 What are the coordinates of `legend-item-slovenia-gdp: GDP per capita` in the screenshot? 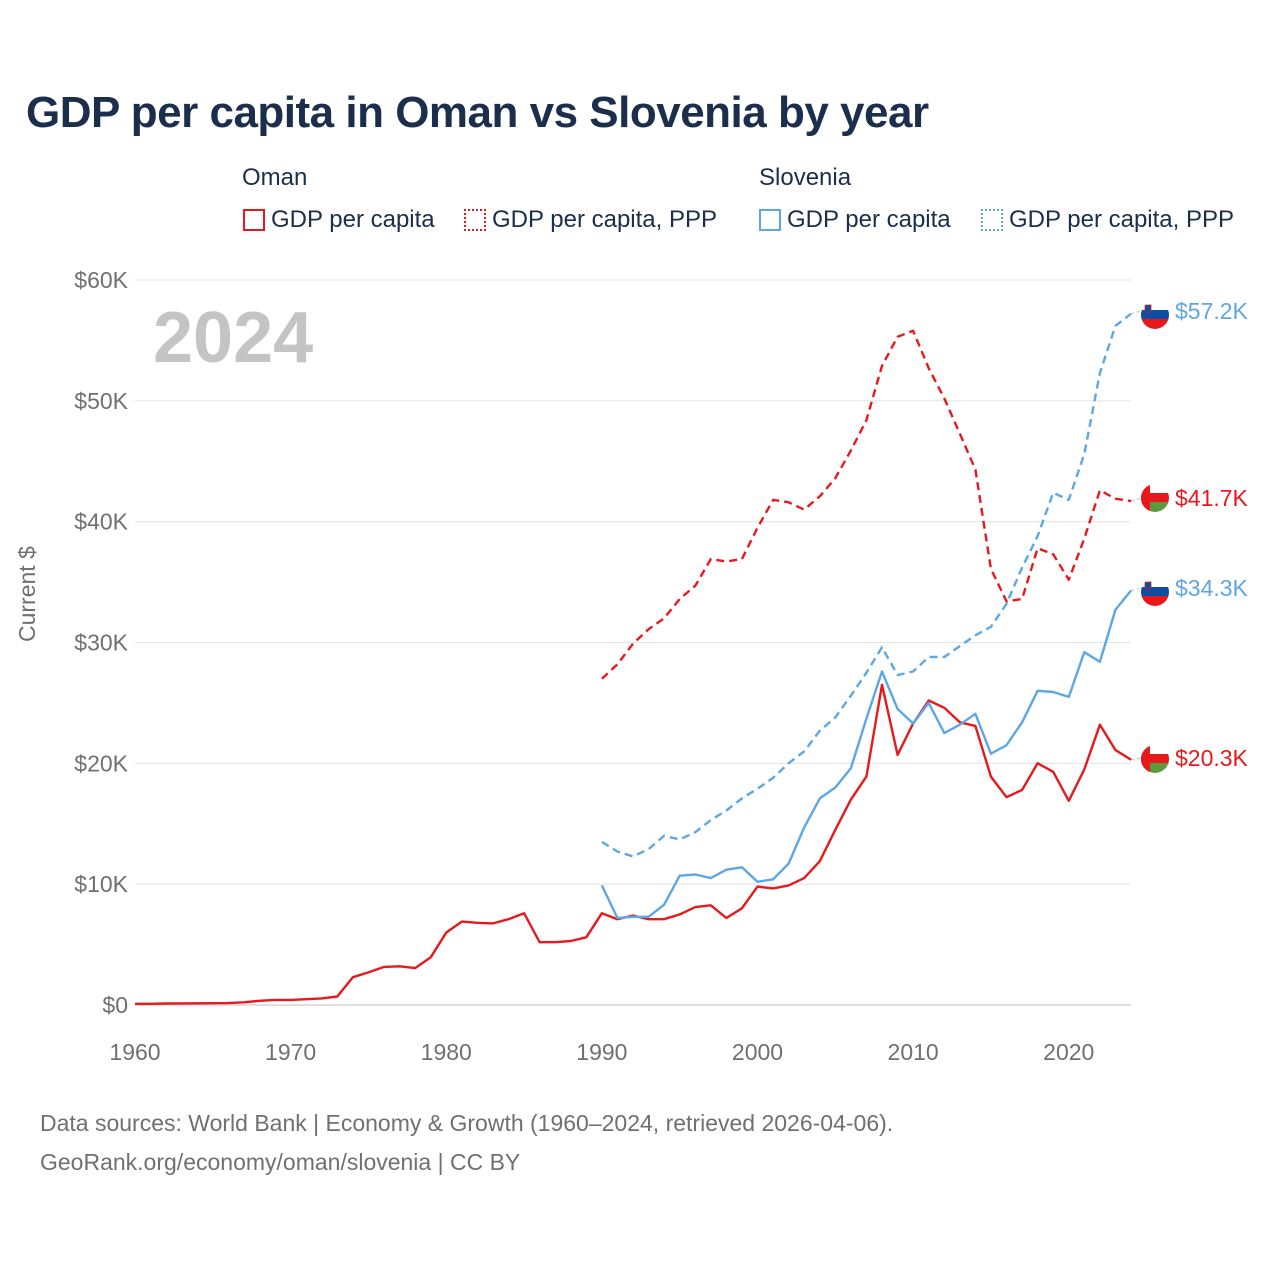 It's located at (855, 220).